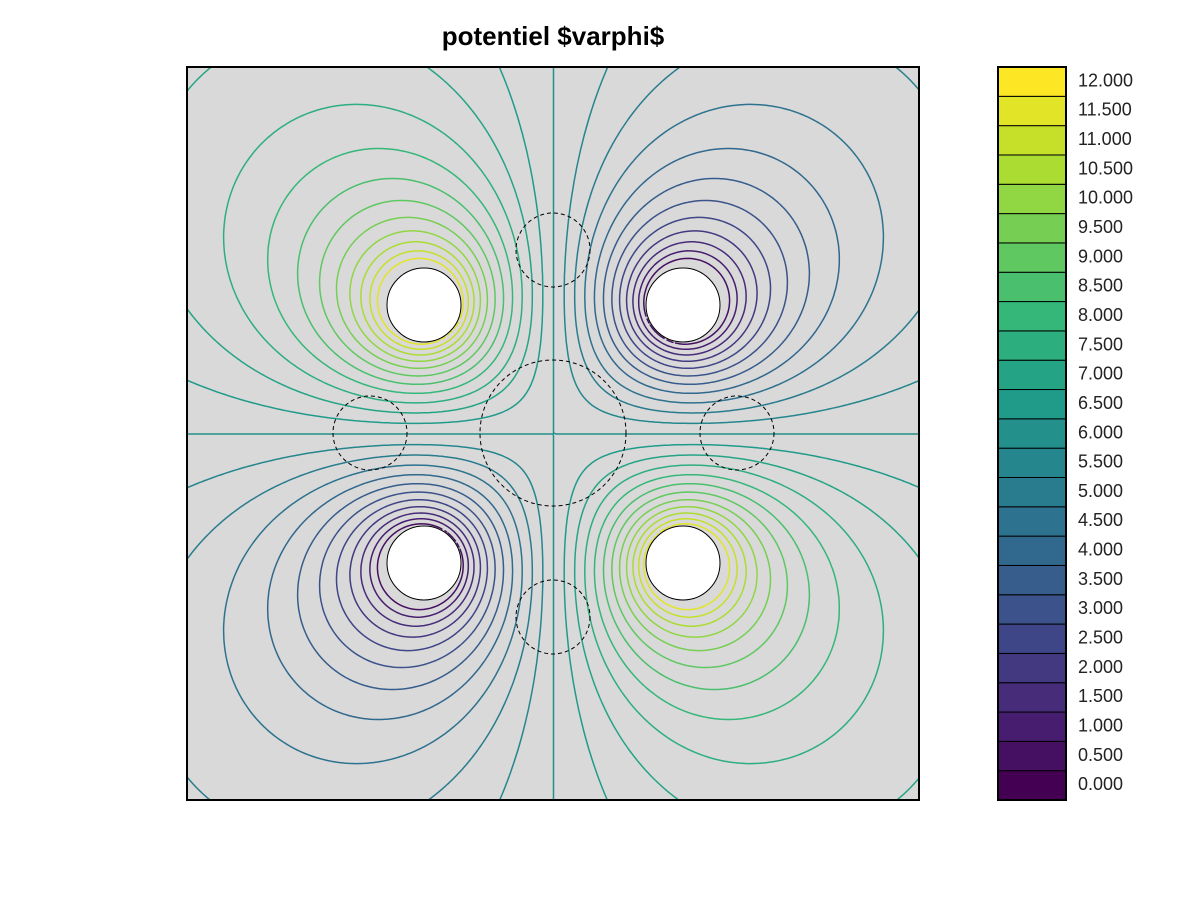  What do you see at coordinates (1100, 725) in the screenshot?
I see `colorbar-tick-label: 1.000` at bounding box center [1100, 725].